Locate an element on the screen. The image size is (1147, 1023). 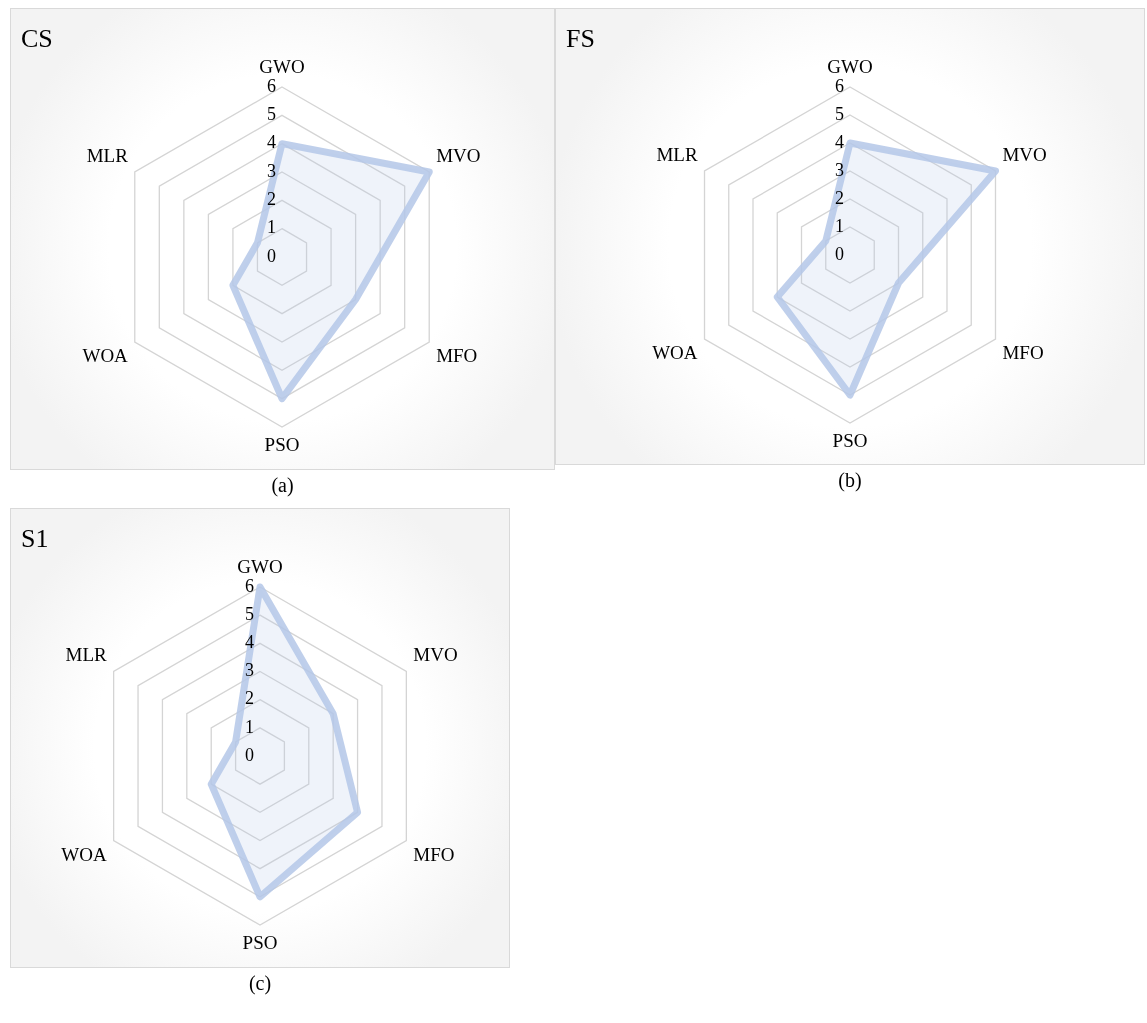
chart-title: CS is located at coordinates (37, 39).